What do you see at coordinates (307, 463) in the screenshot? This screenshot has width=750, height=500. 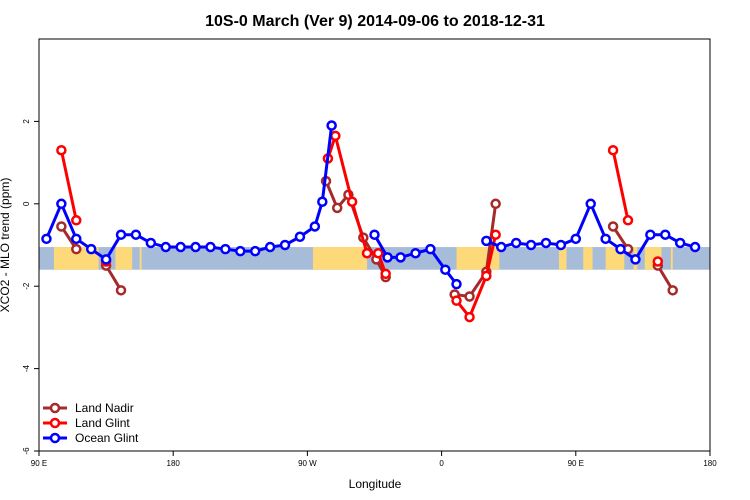 I see `x-tick-label: 90 W` at bounding box center [307, 463].